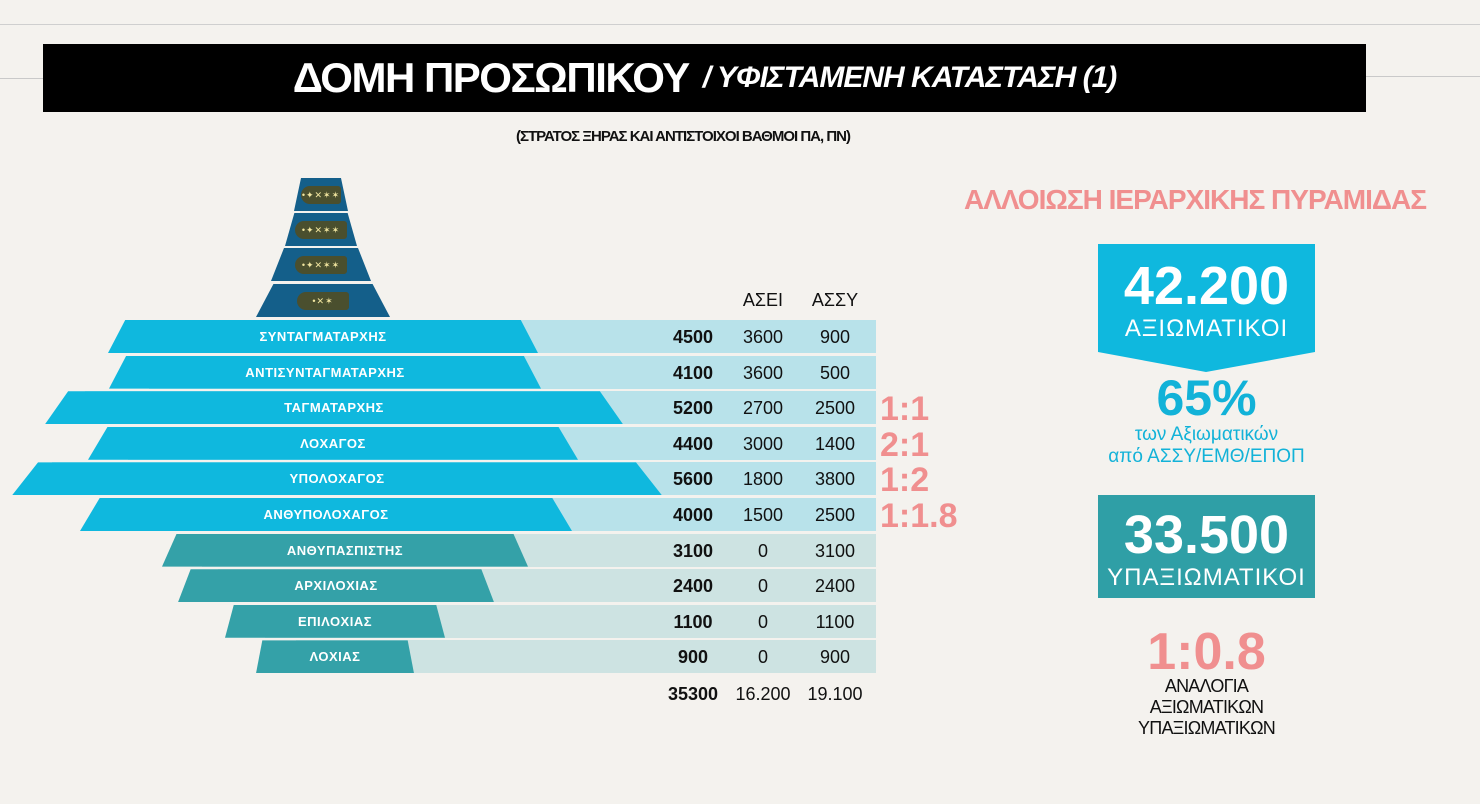 This screenshot has height=804, width=1480. I want to click on rank-total: 4500, so click(693, 337).